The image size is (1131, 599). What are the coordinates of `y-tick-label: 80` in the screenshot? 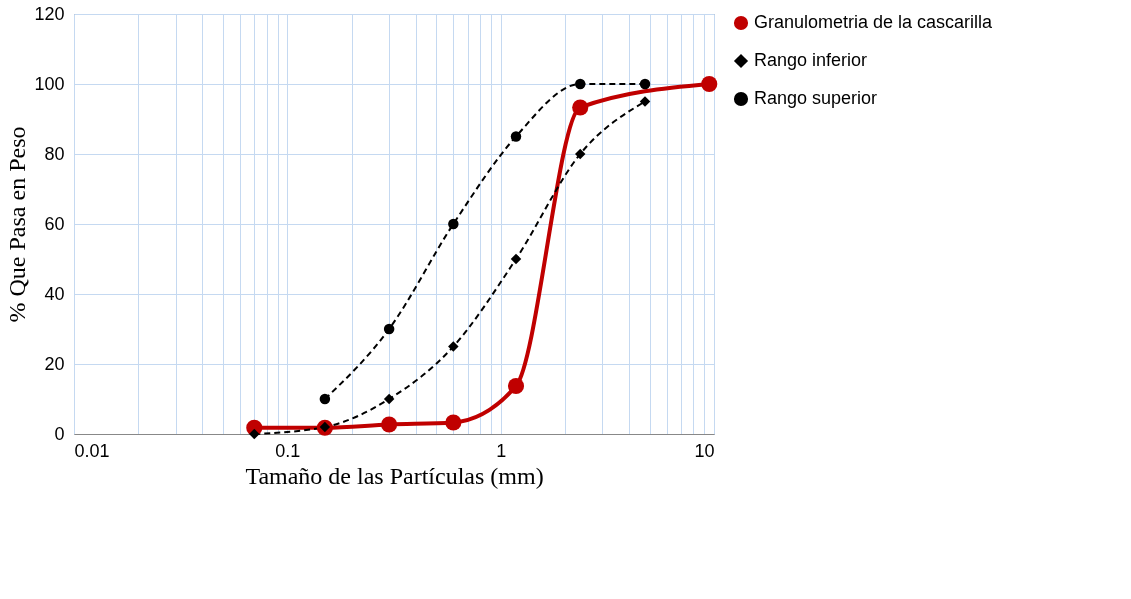 It's located at (54, 153).